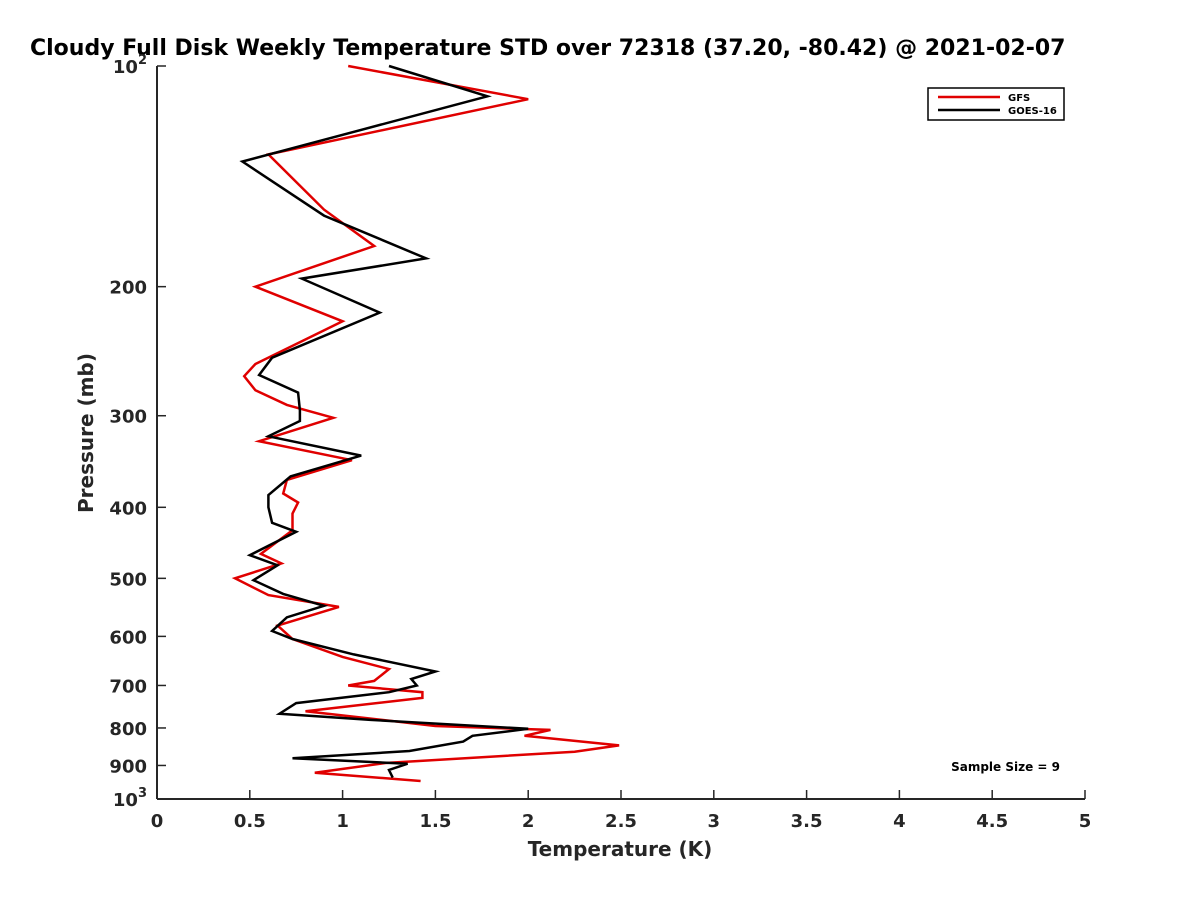 This screenshot has width=1200, height=900. I want to click on x-tick-label: 5, so click(1085, 821).